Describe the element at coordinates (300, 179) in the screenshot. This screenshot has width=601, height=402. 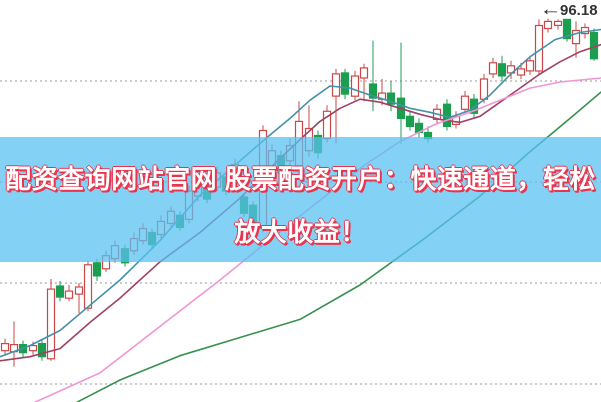
I see `banner-line-1: 配资查询网站官网 股票配资开户：快速通道，轻松` at that location.